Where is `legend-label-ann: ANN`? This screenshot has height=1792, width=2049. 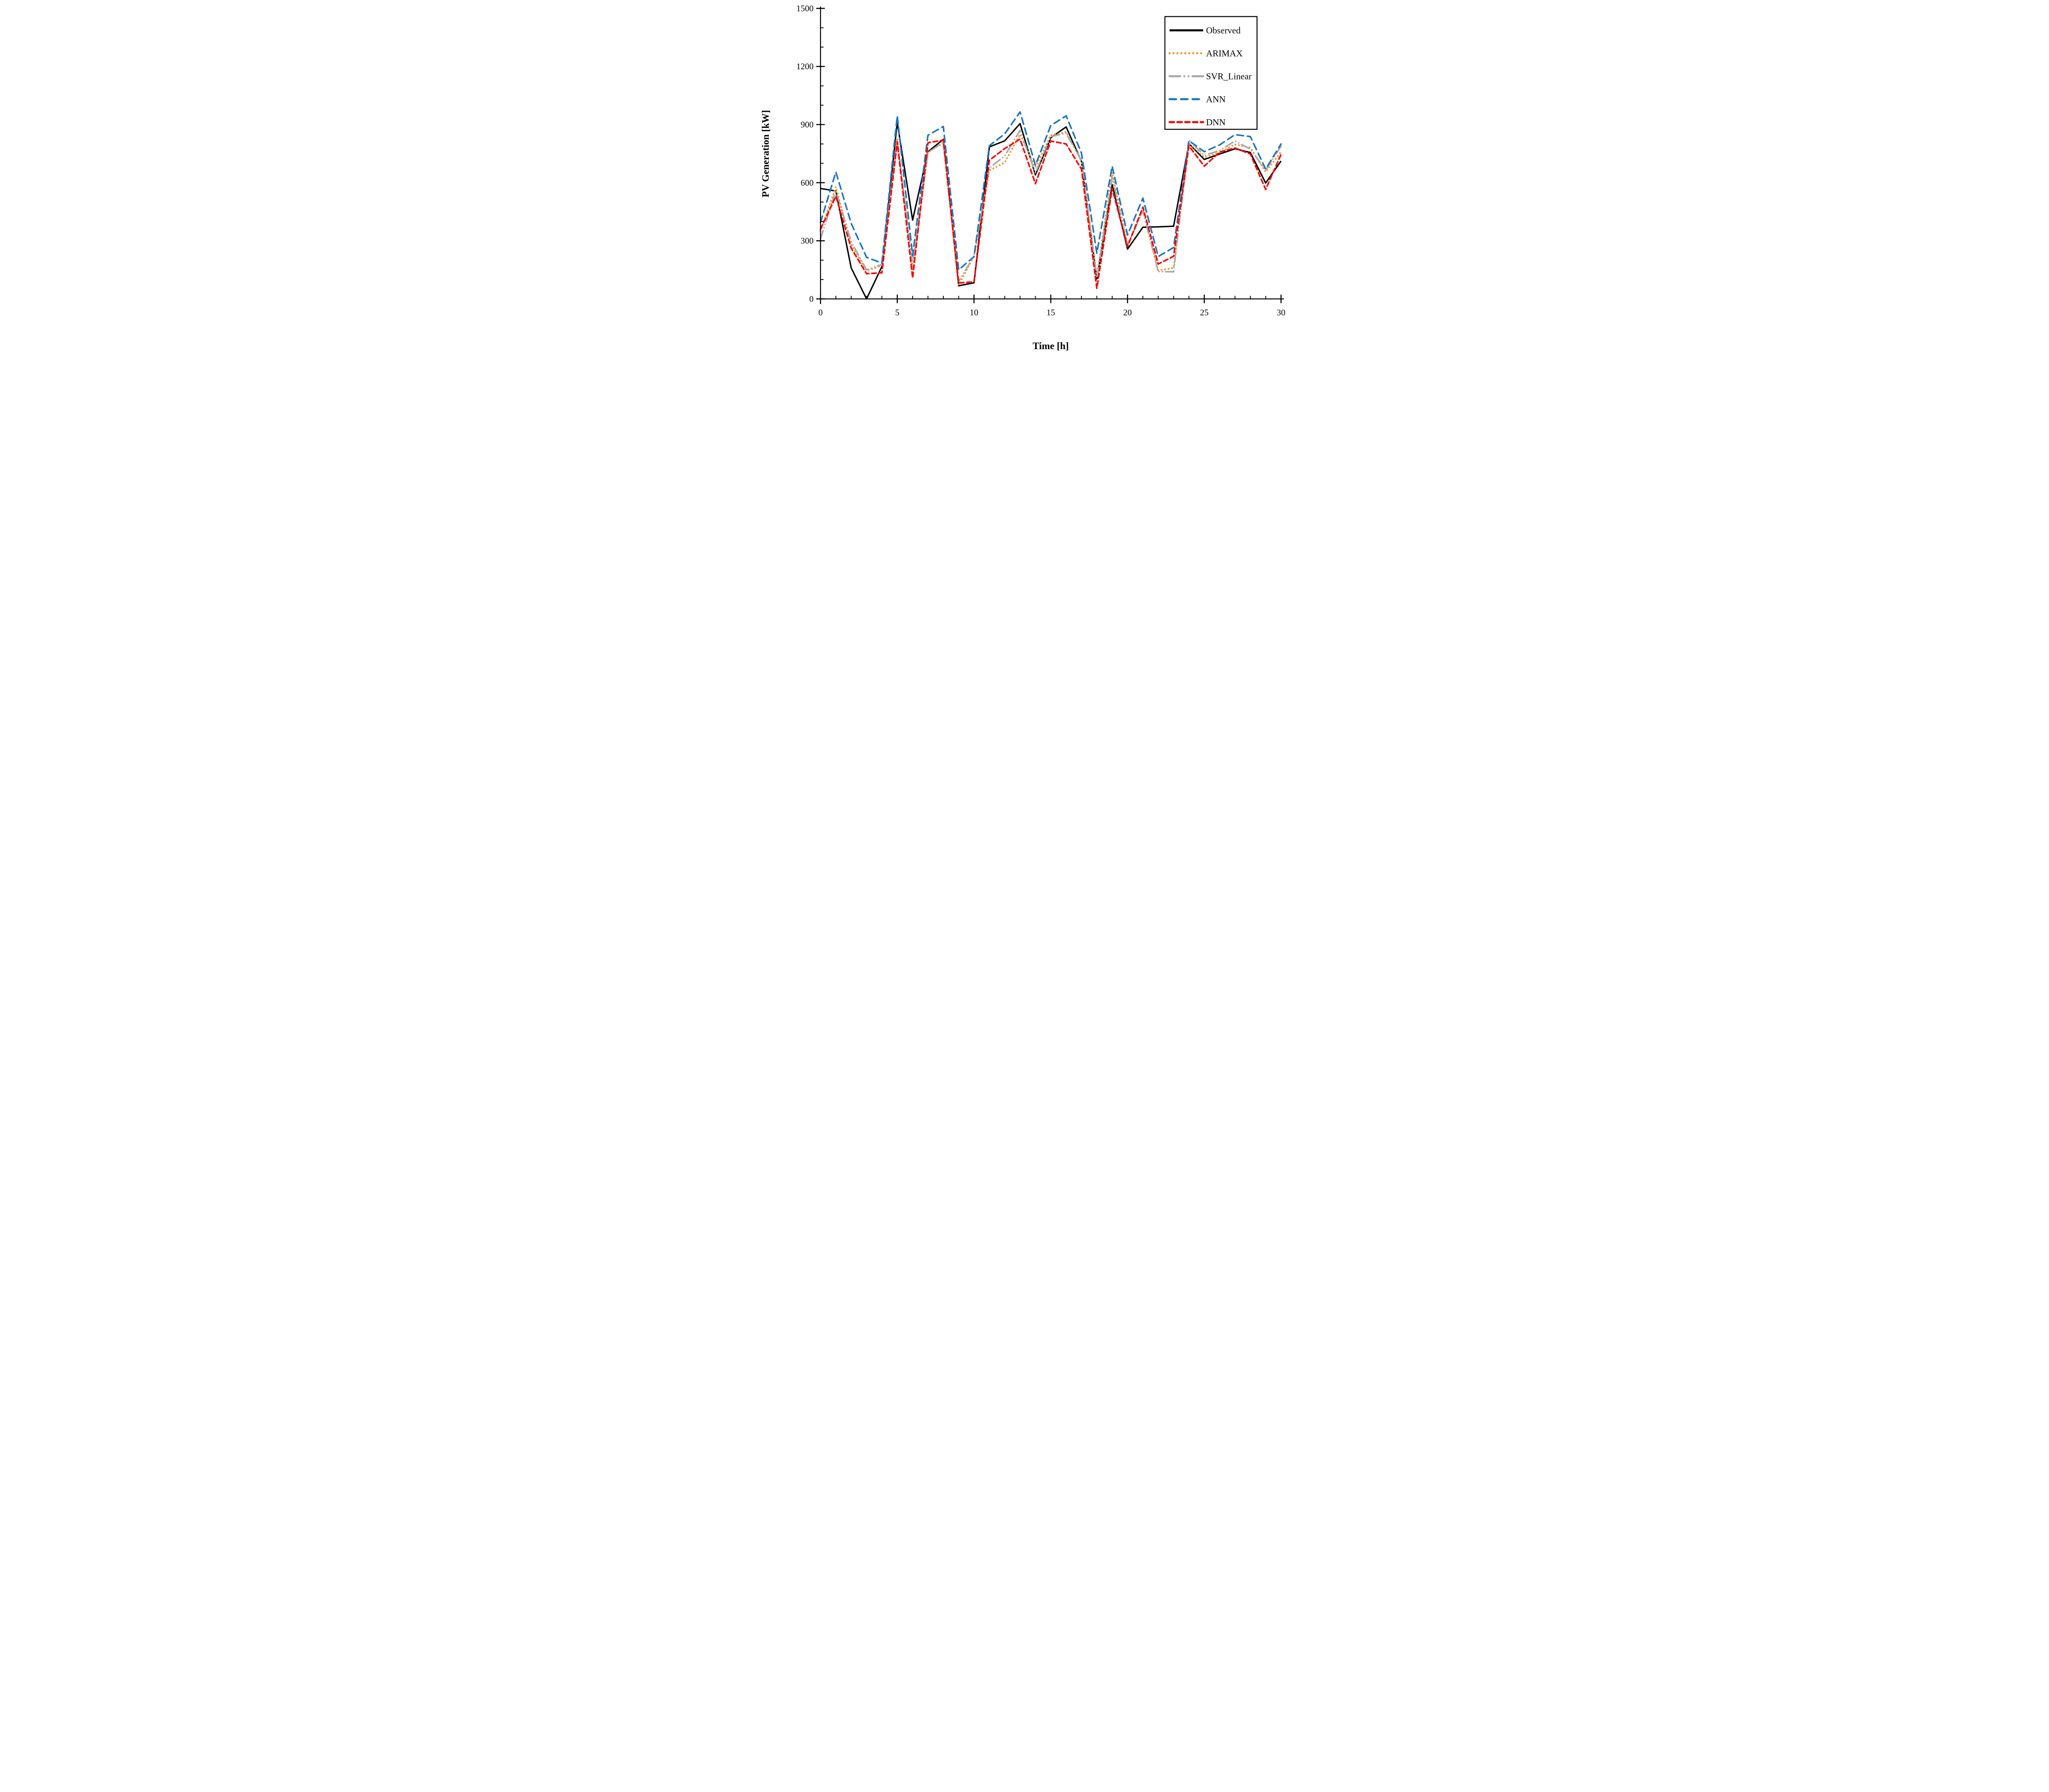 legend-label-ann: ANN is located at coordinates (1216, 99).